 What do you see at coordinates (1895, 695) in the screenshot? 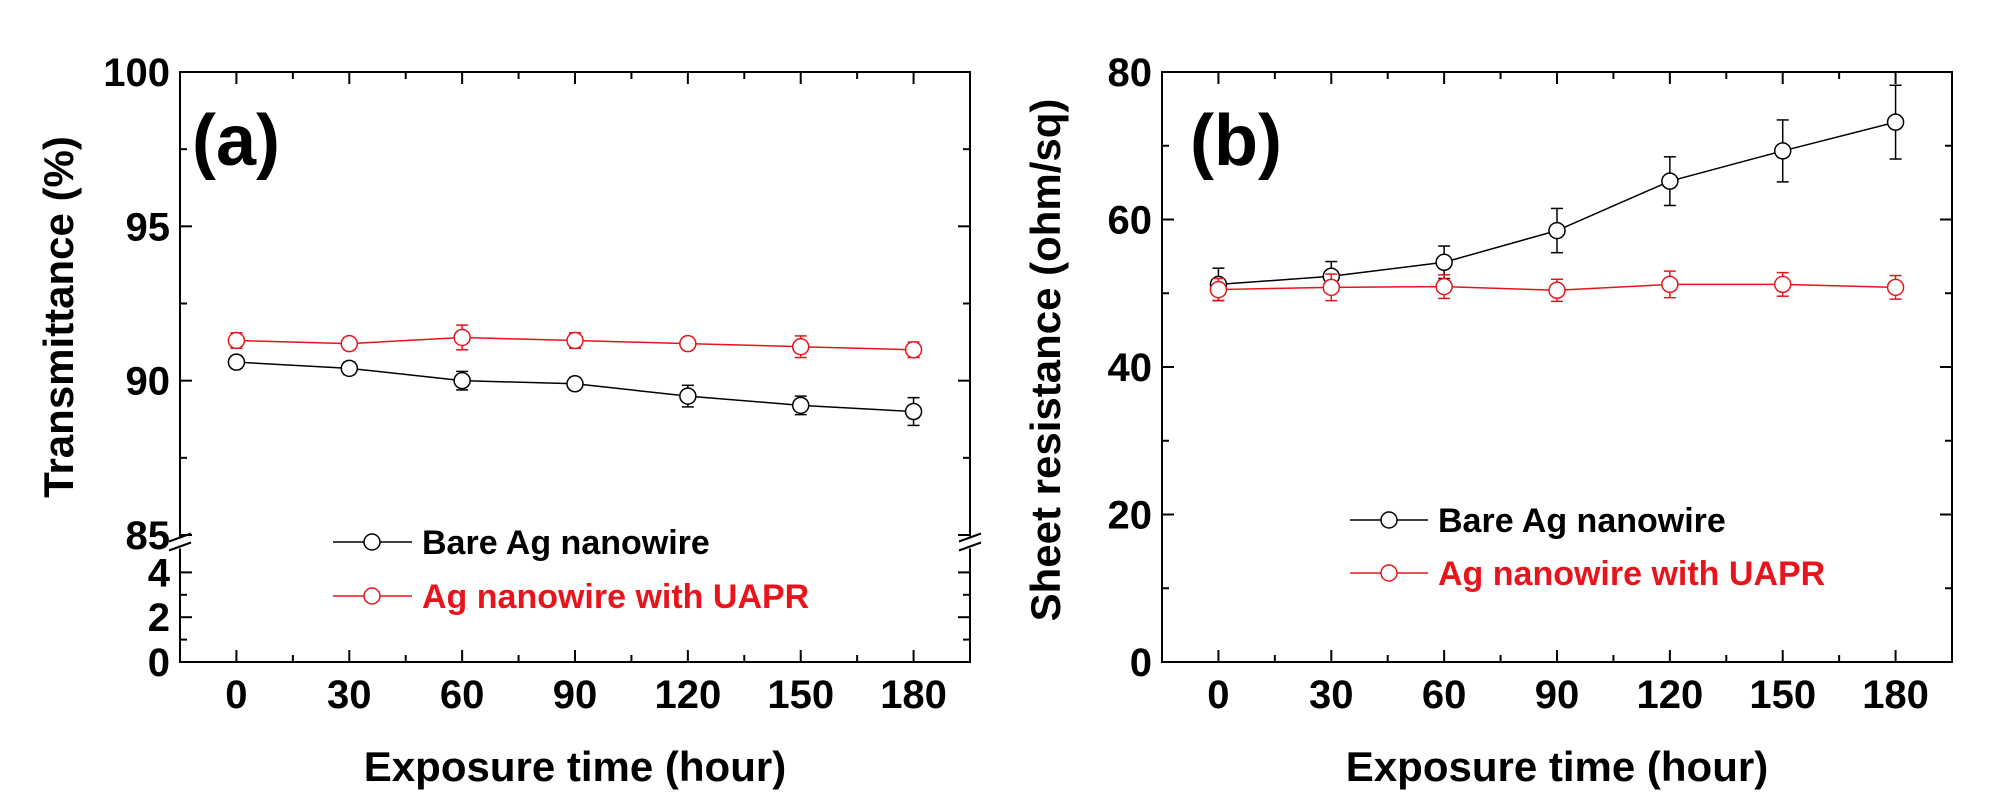
I see `panel-b-xtick-label: 180` at bounding box center [1895, 695].